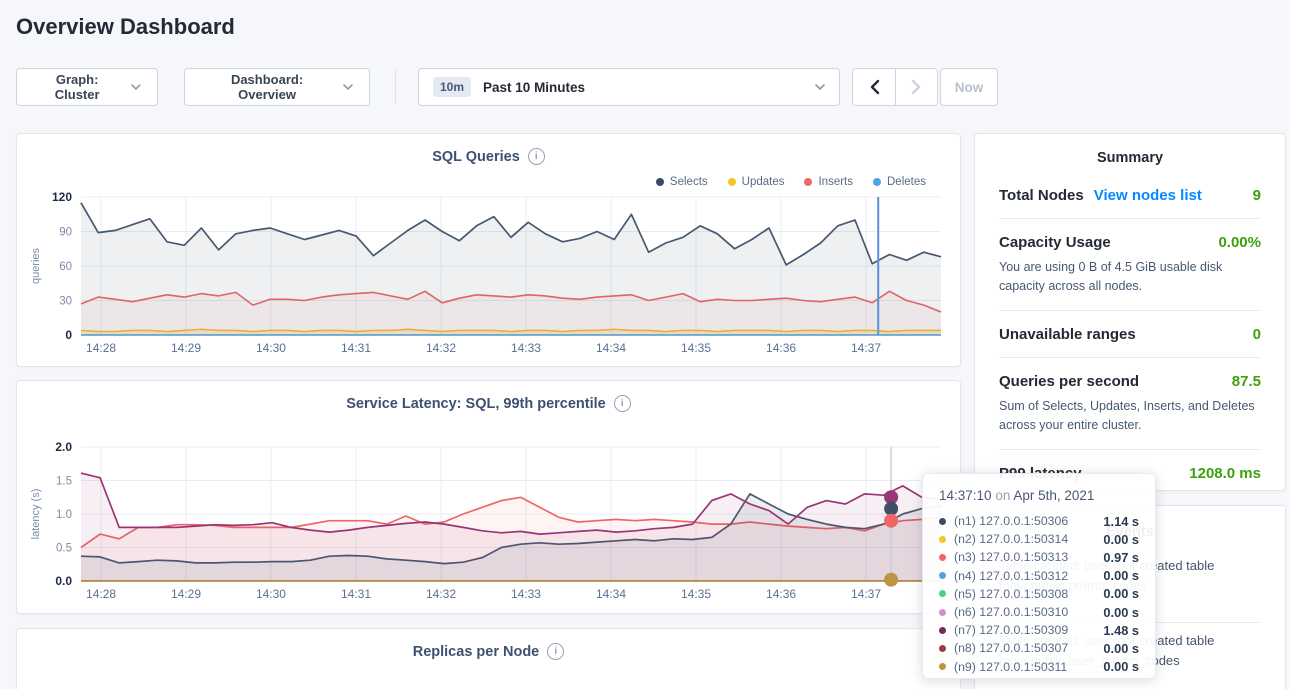 The height and width of the screenshot is (689, 1290). I want to click on chevron-right-icon, so click(916, 87).